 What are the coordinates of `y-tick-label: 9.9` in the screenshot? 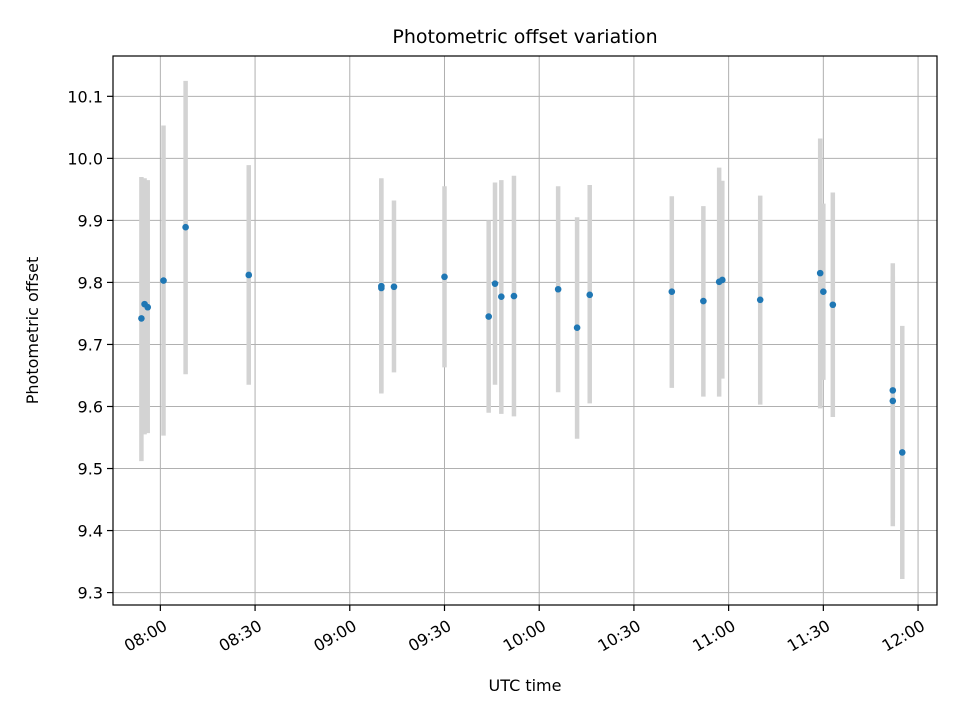 It's located at (90, 220).